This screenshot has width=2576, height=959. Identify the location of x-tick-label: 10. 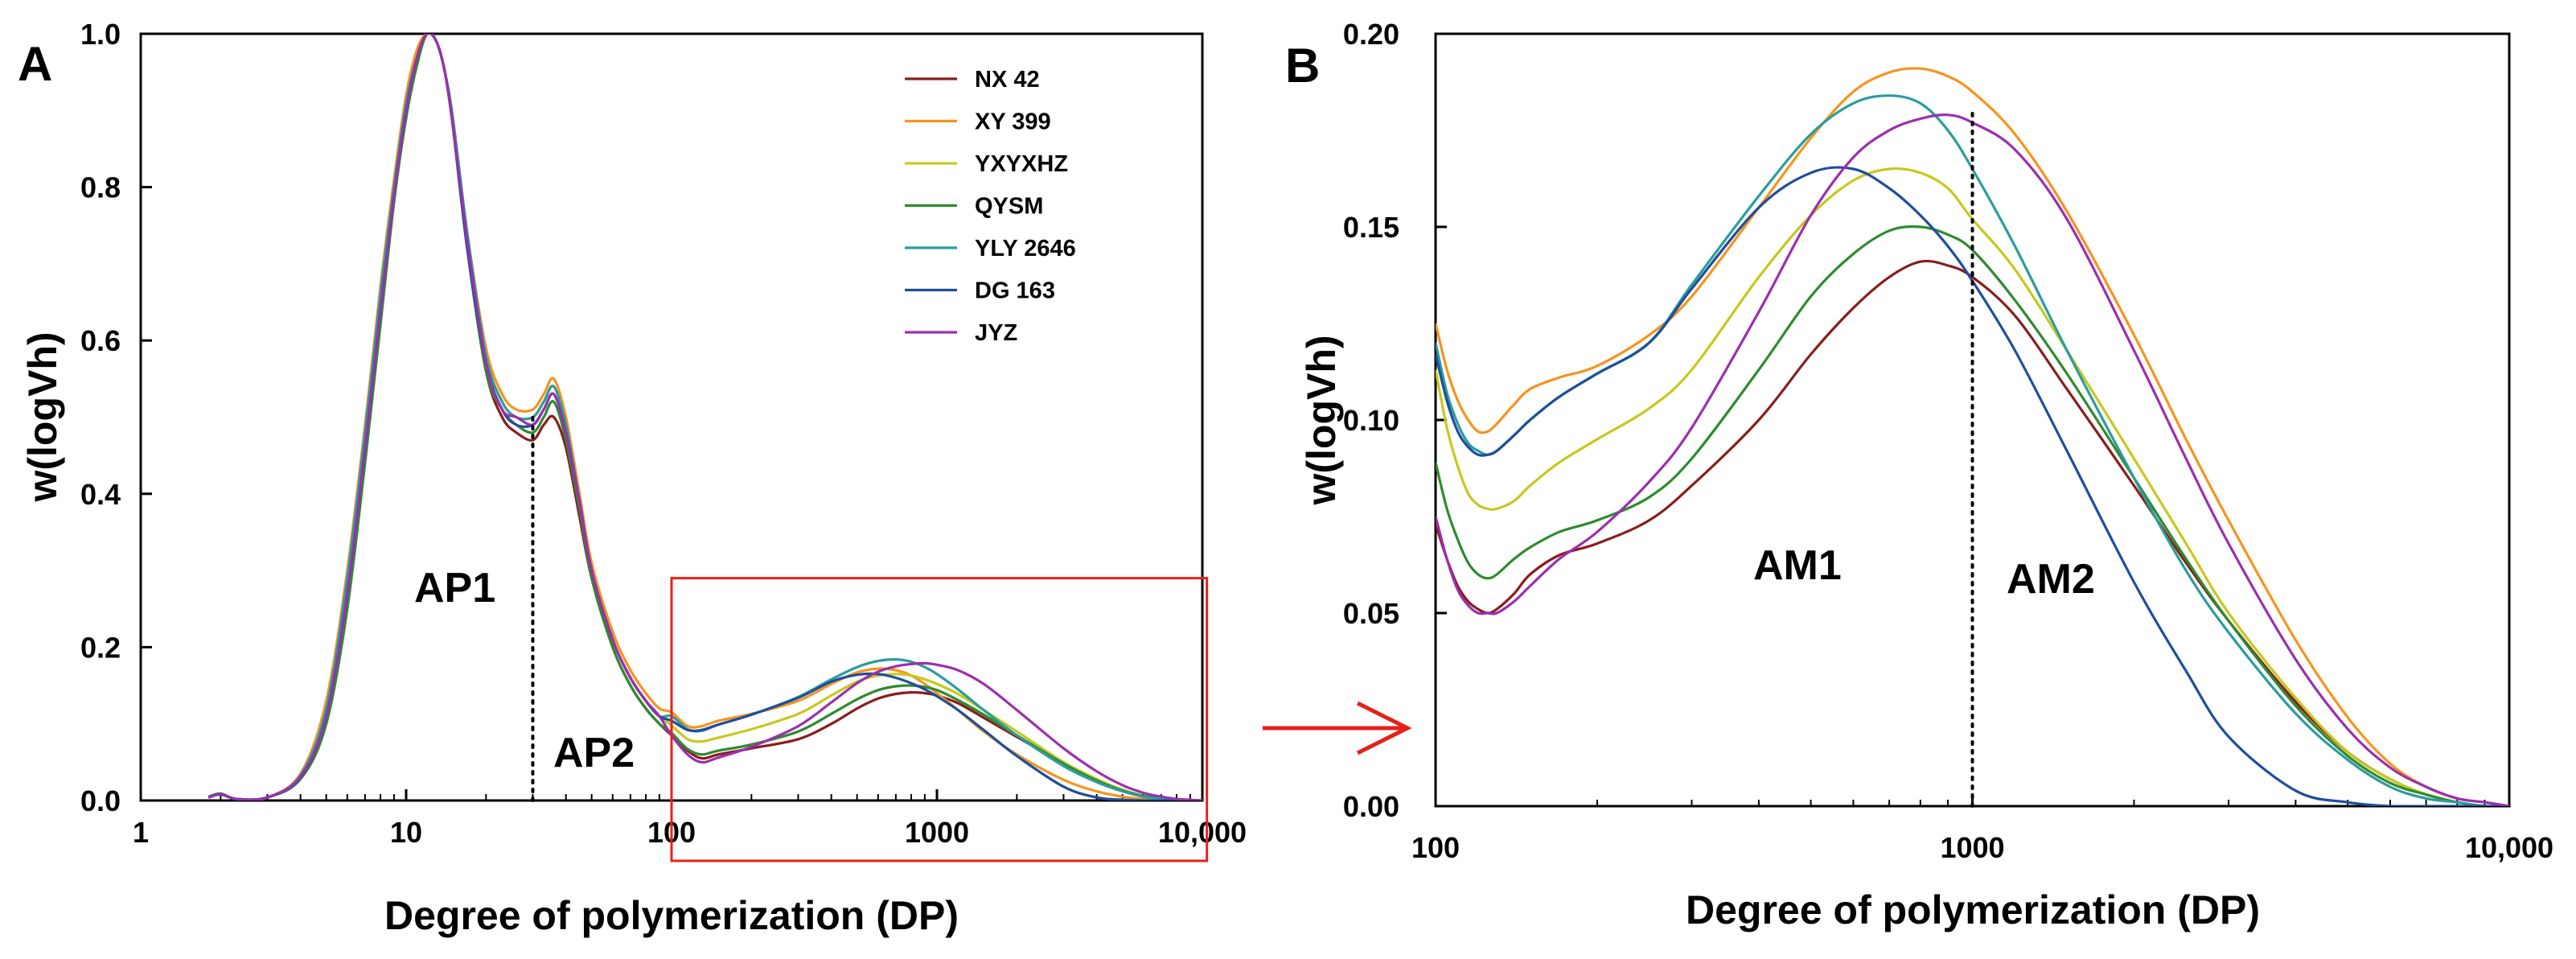
(406, 833).